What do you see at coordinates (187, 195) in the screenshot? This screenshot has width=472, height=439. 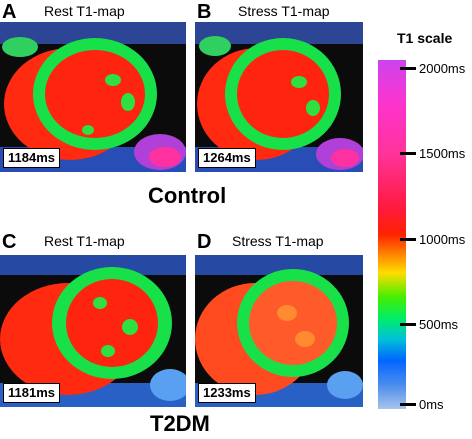 I see `control-label: Control` at bounding box center [187, 195].